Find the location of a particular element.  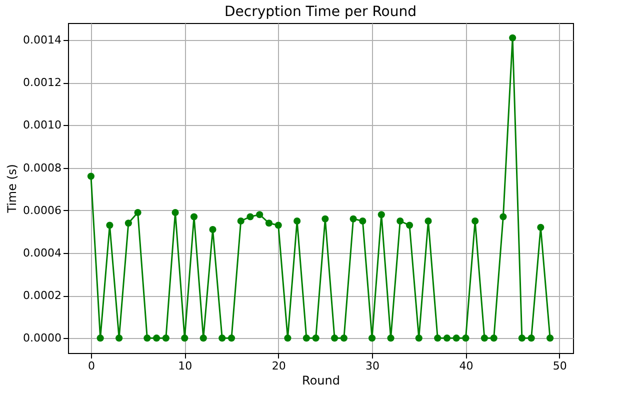

x-axis-title: Round is located at coordinates (321, 381).